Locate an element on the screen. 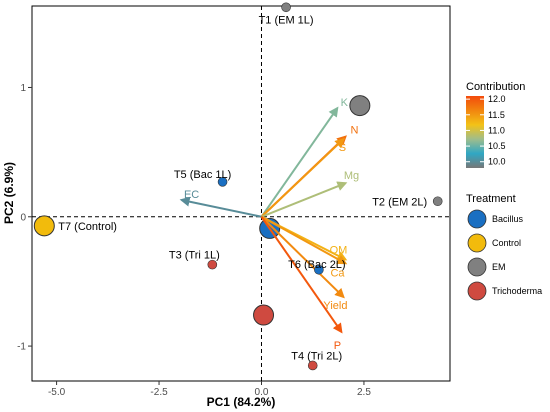 This screenshot has width=550, height=412. vector-arrow-s is located at coordinates (302, 177).